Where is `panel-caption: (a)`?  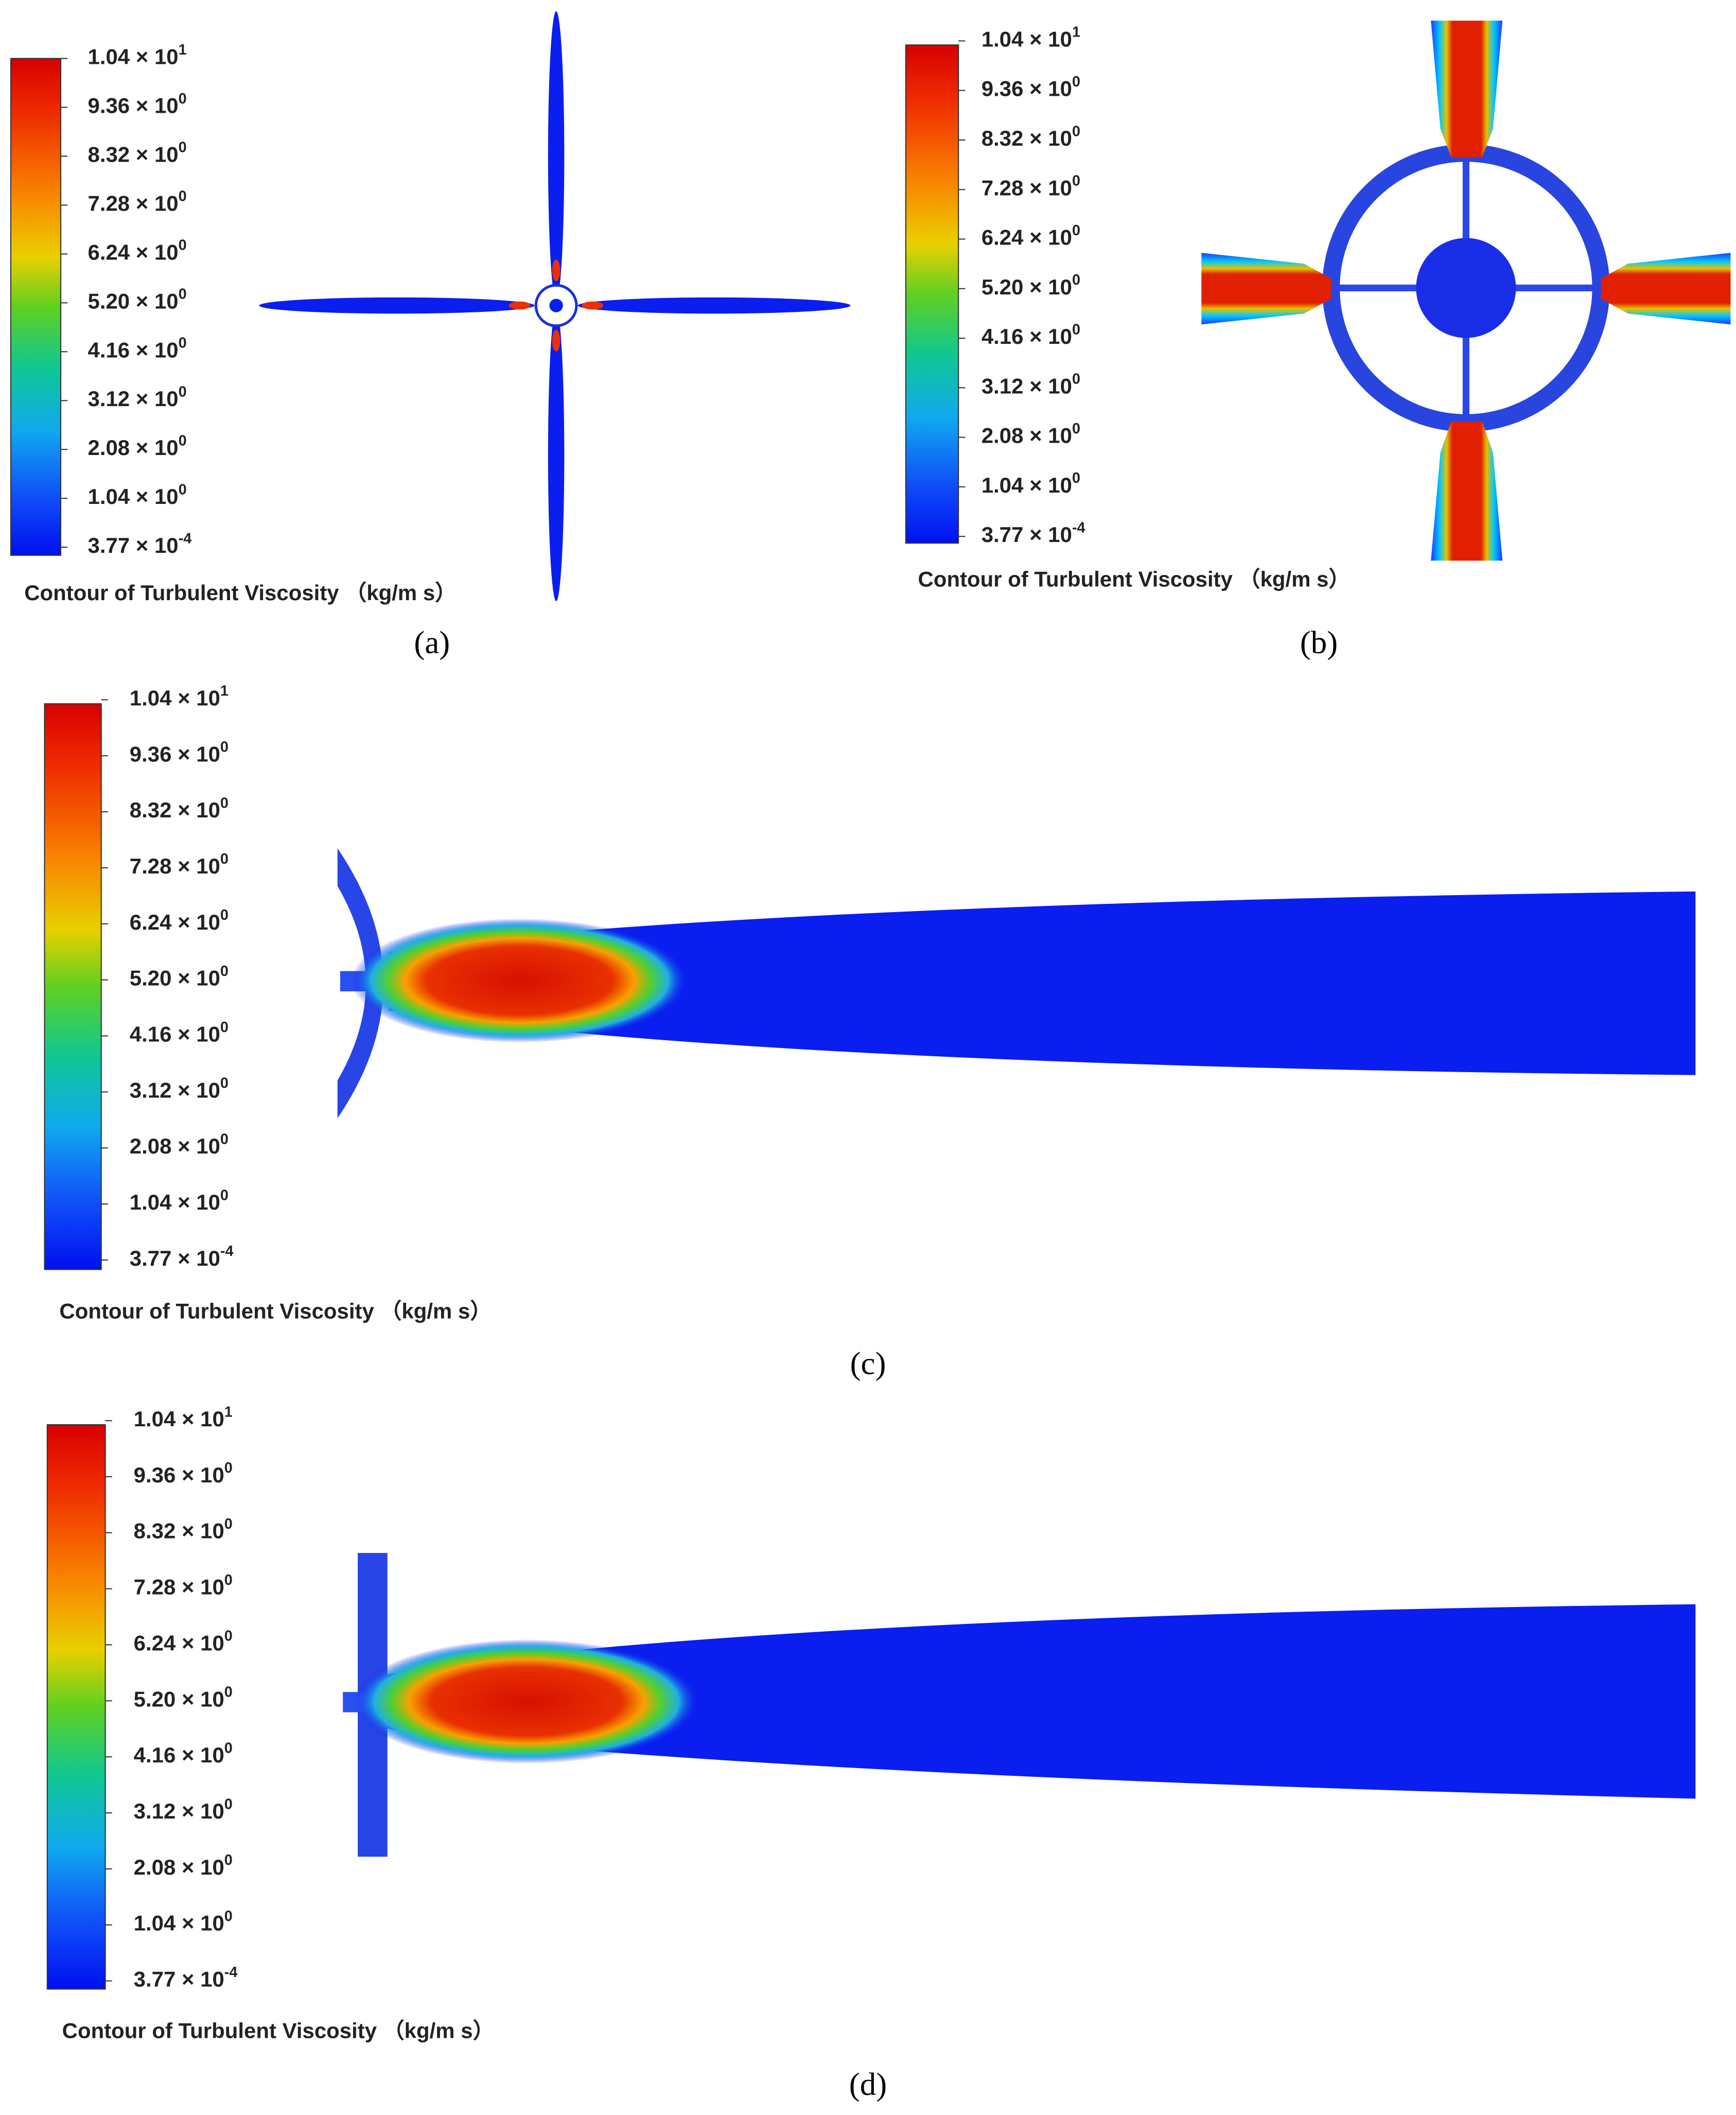
panel-caption: (a) is located at coordinates (432, 642).